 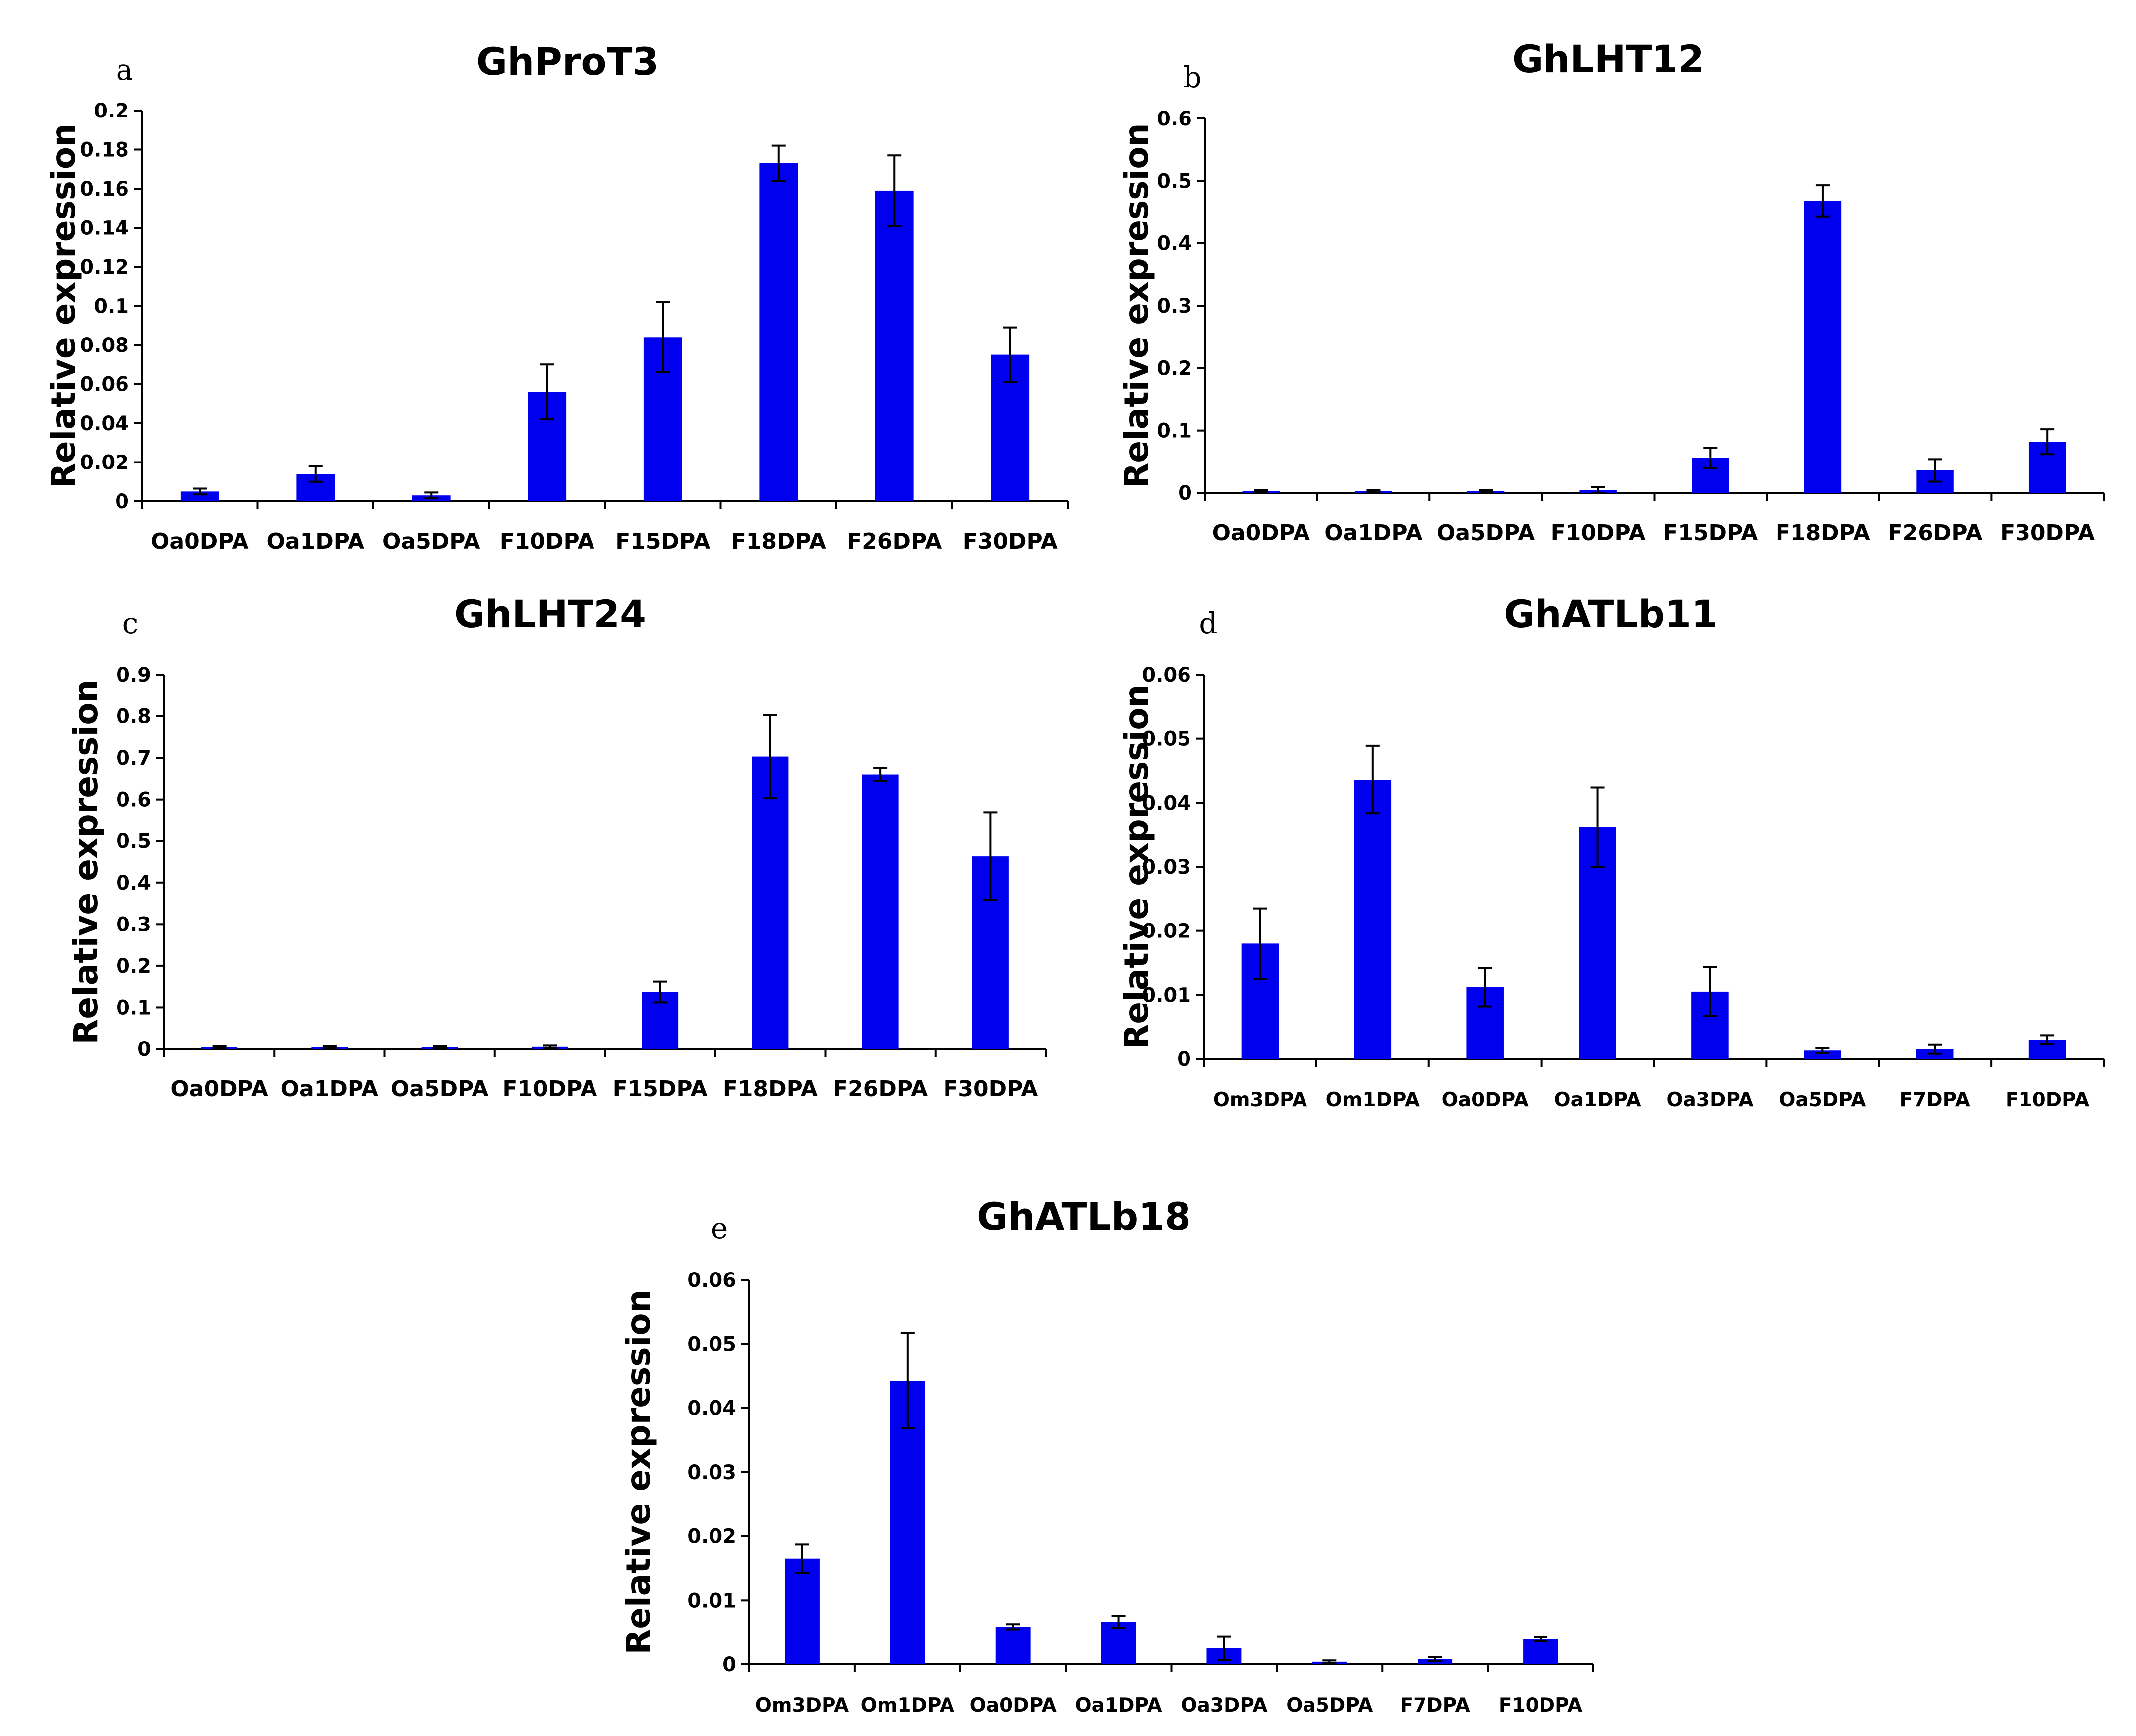 I want to click on chart-title: GhLHT12, so click(x=1608, y=59).